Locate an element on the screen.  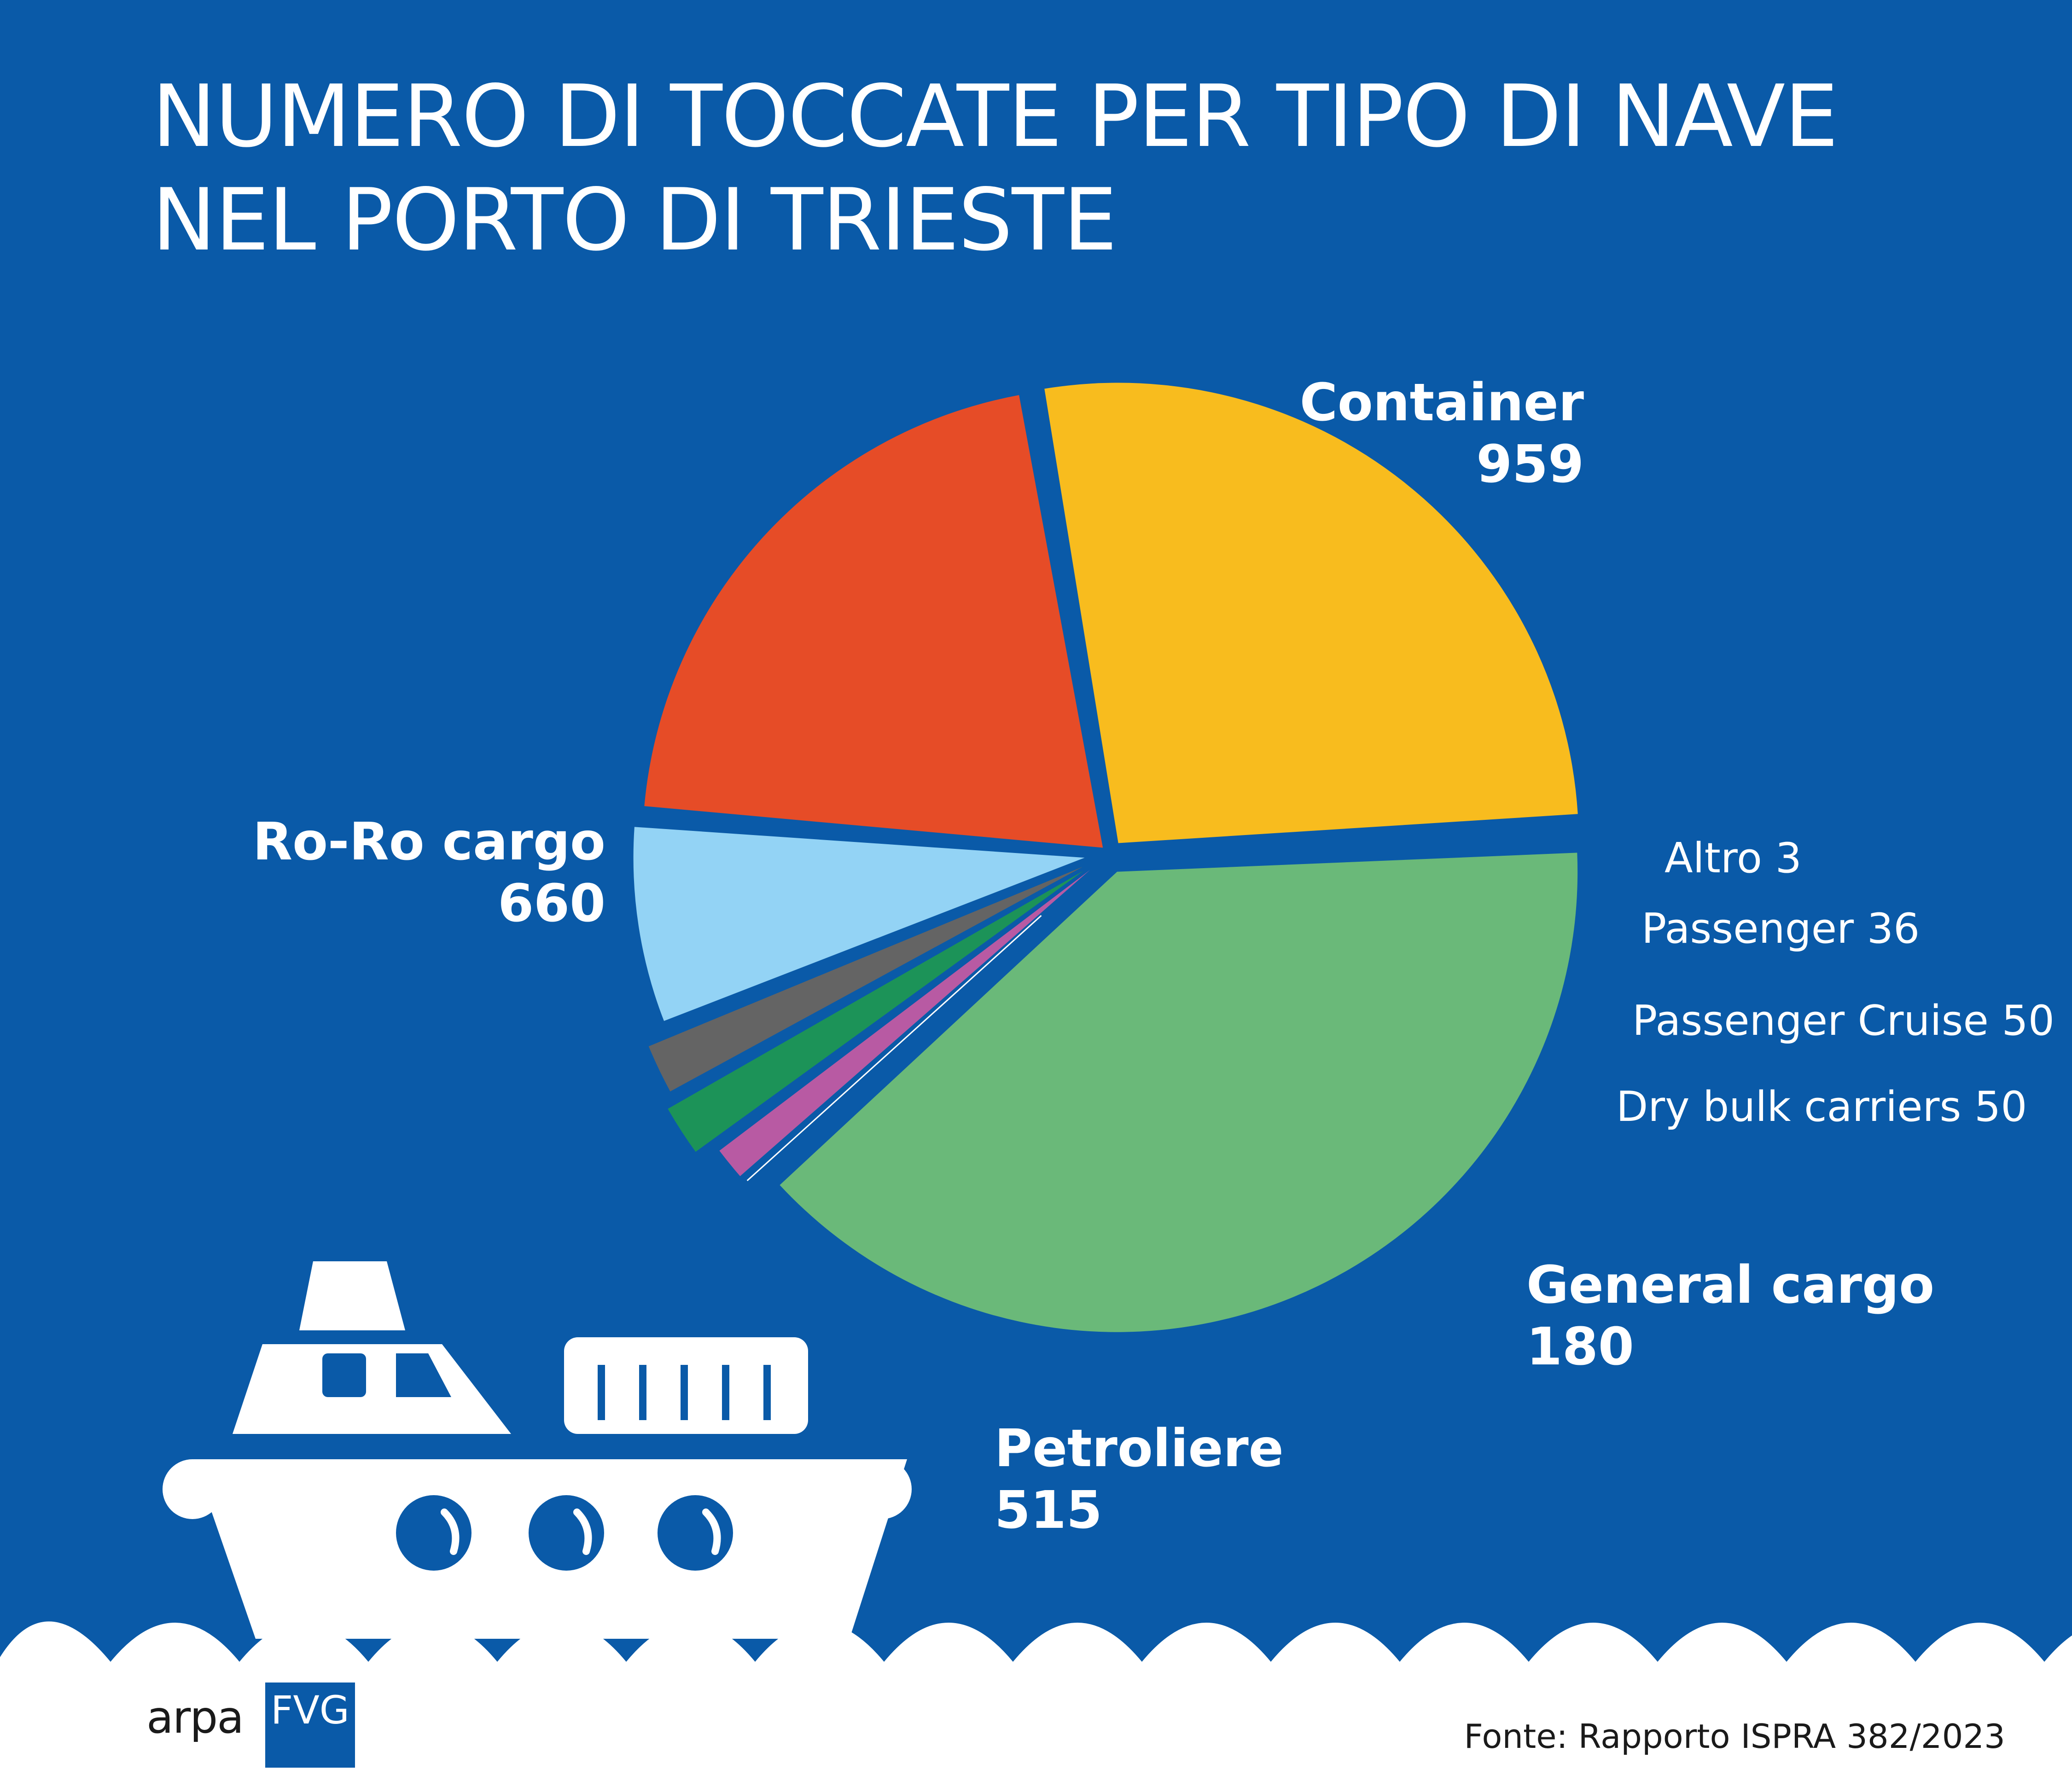
waves is located at coordinates (1036, 1704).